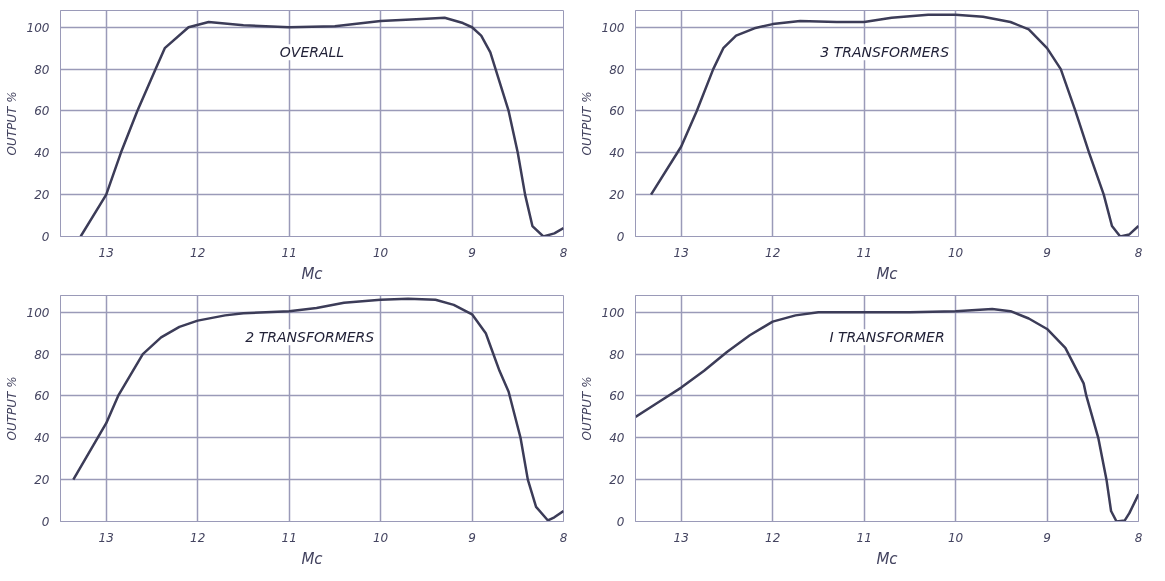  I want to click on text: 2 TRANSFORMERS, so click(310, 337).